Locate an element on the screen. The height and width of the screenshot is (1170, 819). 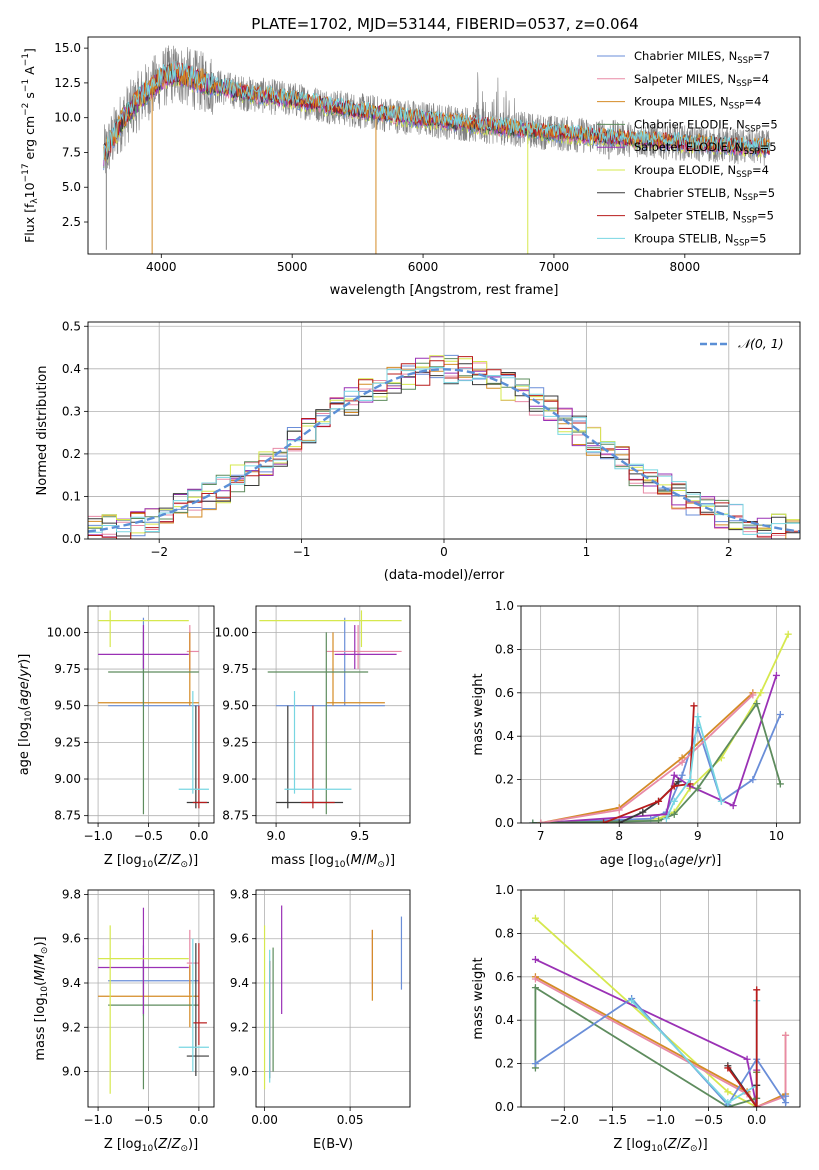
x-tick-label: 0.05 is located at coordinates (350, 1120).